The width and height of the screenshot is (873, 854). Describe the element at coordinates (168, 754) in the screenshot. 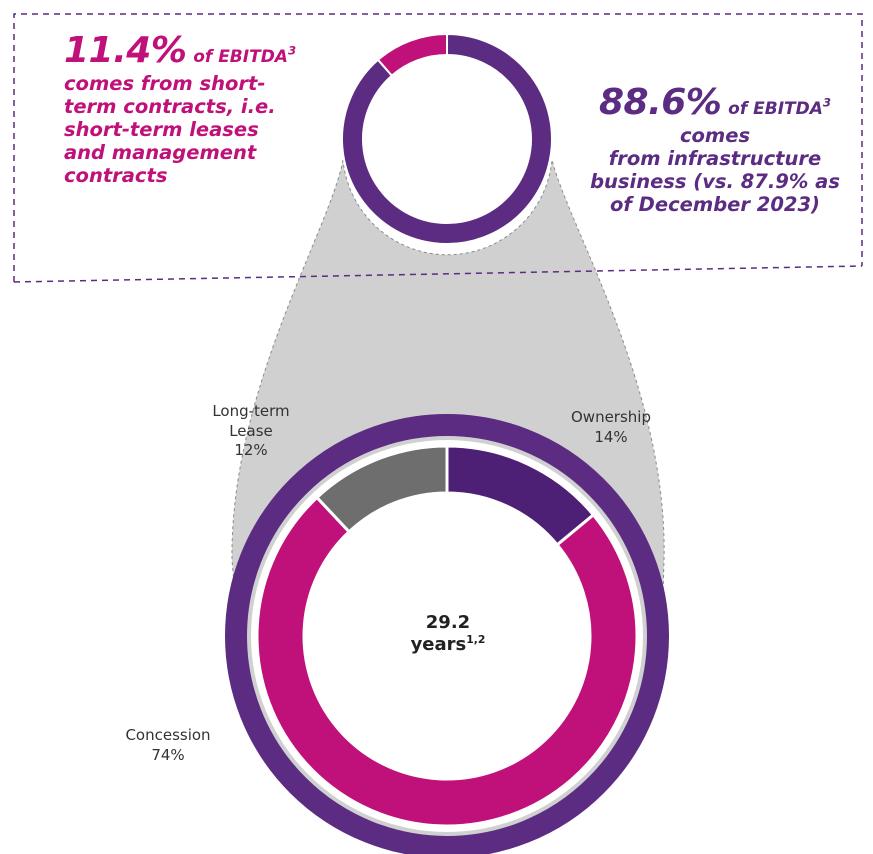

I see `slice-label-value: 74%` at that location.